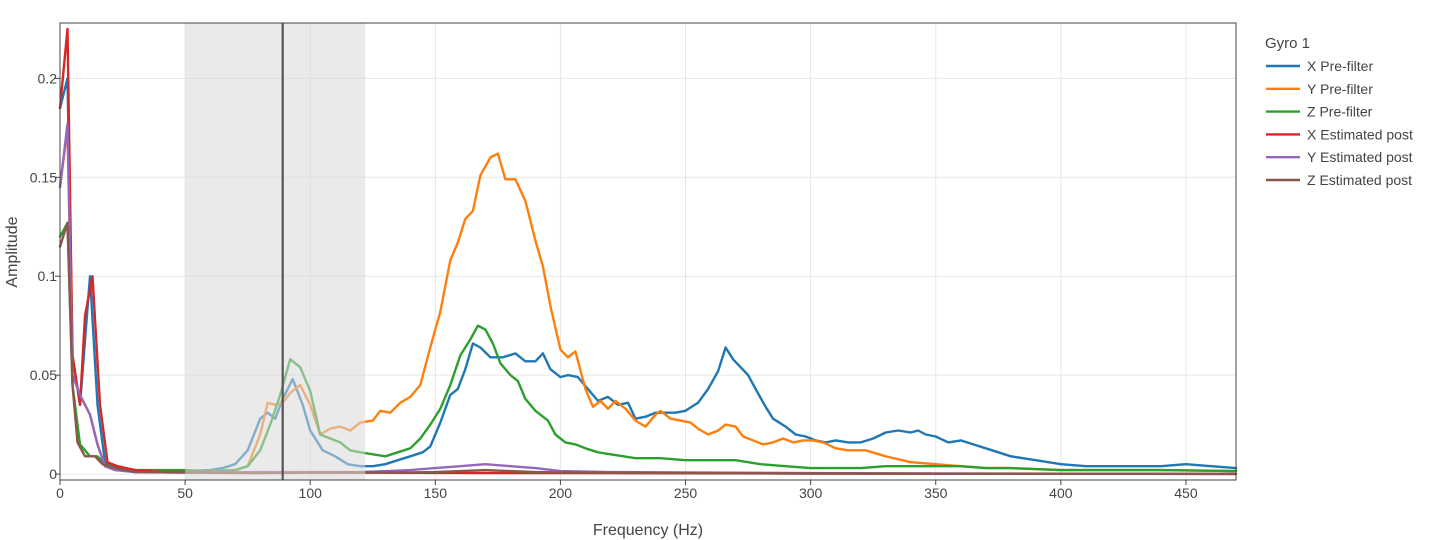  Describe the element at coordinates (811, 493) in the screenshot. I see `x-tick-label: 300` at that location.